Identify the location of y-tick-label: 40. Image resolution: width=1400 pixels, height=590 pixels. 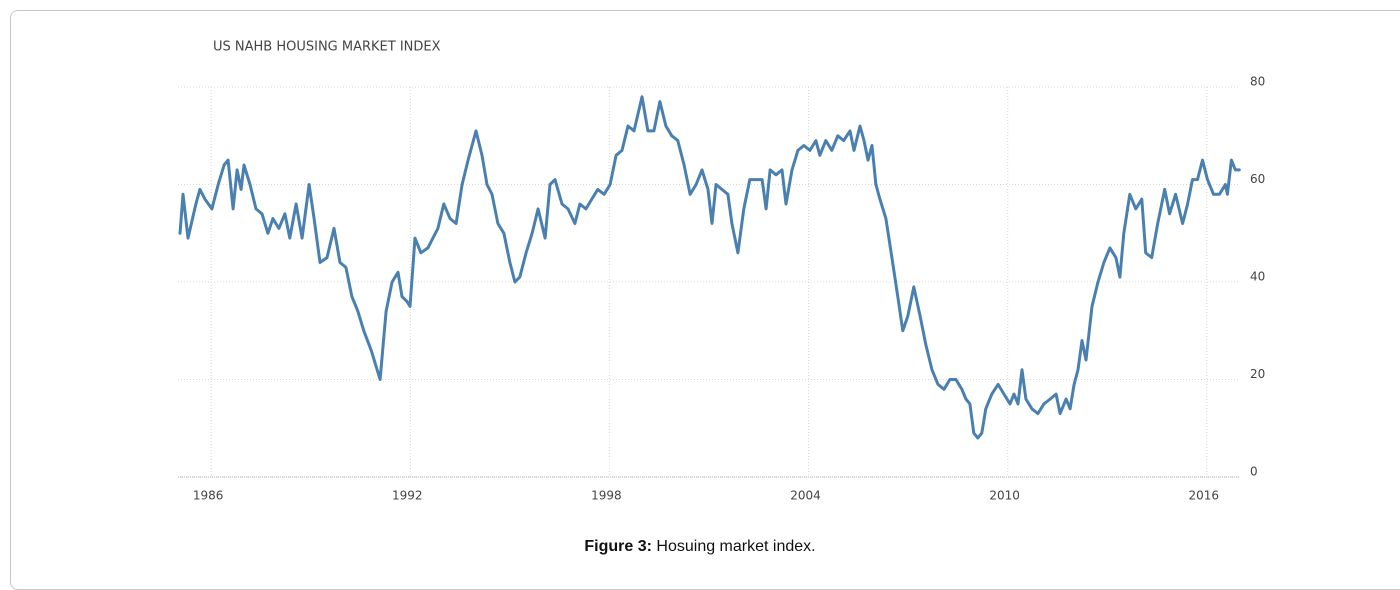
(1257, 277).